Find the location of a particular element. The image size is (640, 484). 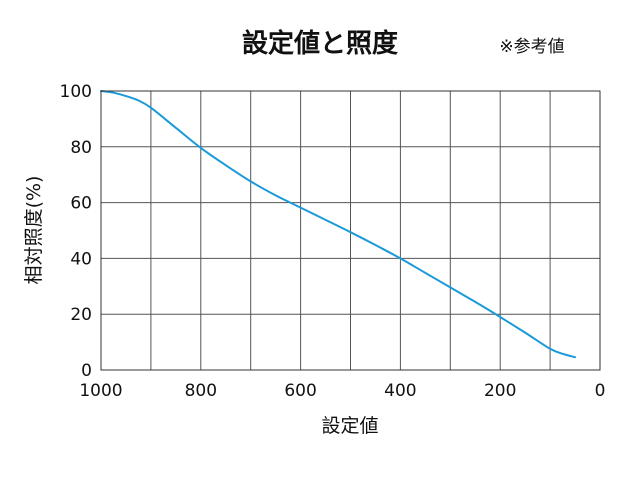

y-axis-label: 相対照度(%) is located at coordinates (34, 230).